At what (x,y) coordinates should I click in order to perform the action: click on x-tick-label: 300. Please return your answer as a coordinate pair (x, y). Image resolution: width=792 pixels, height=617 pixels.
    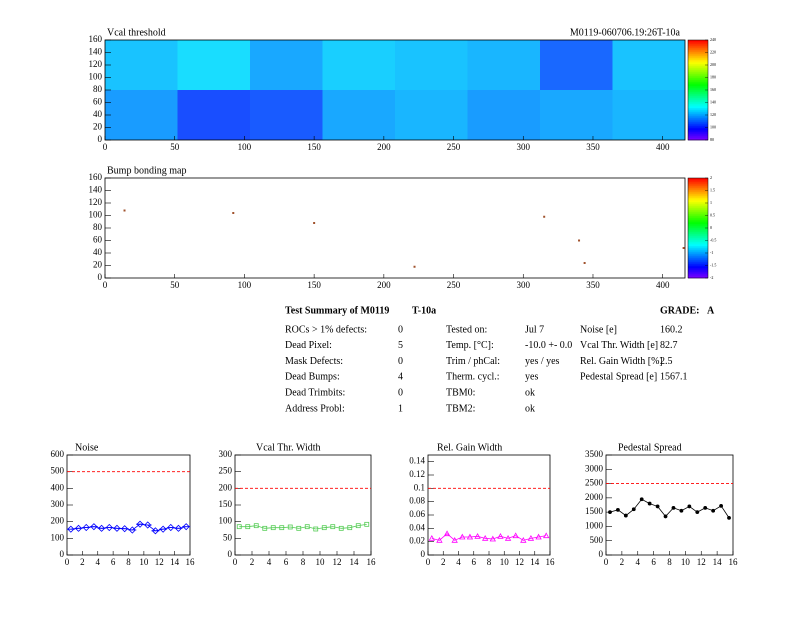
    Looking at the image, I should click on (524, 147).